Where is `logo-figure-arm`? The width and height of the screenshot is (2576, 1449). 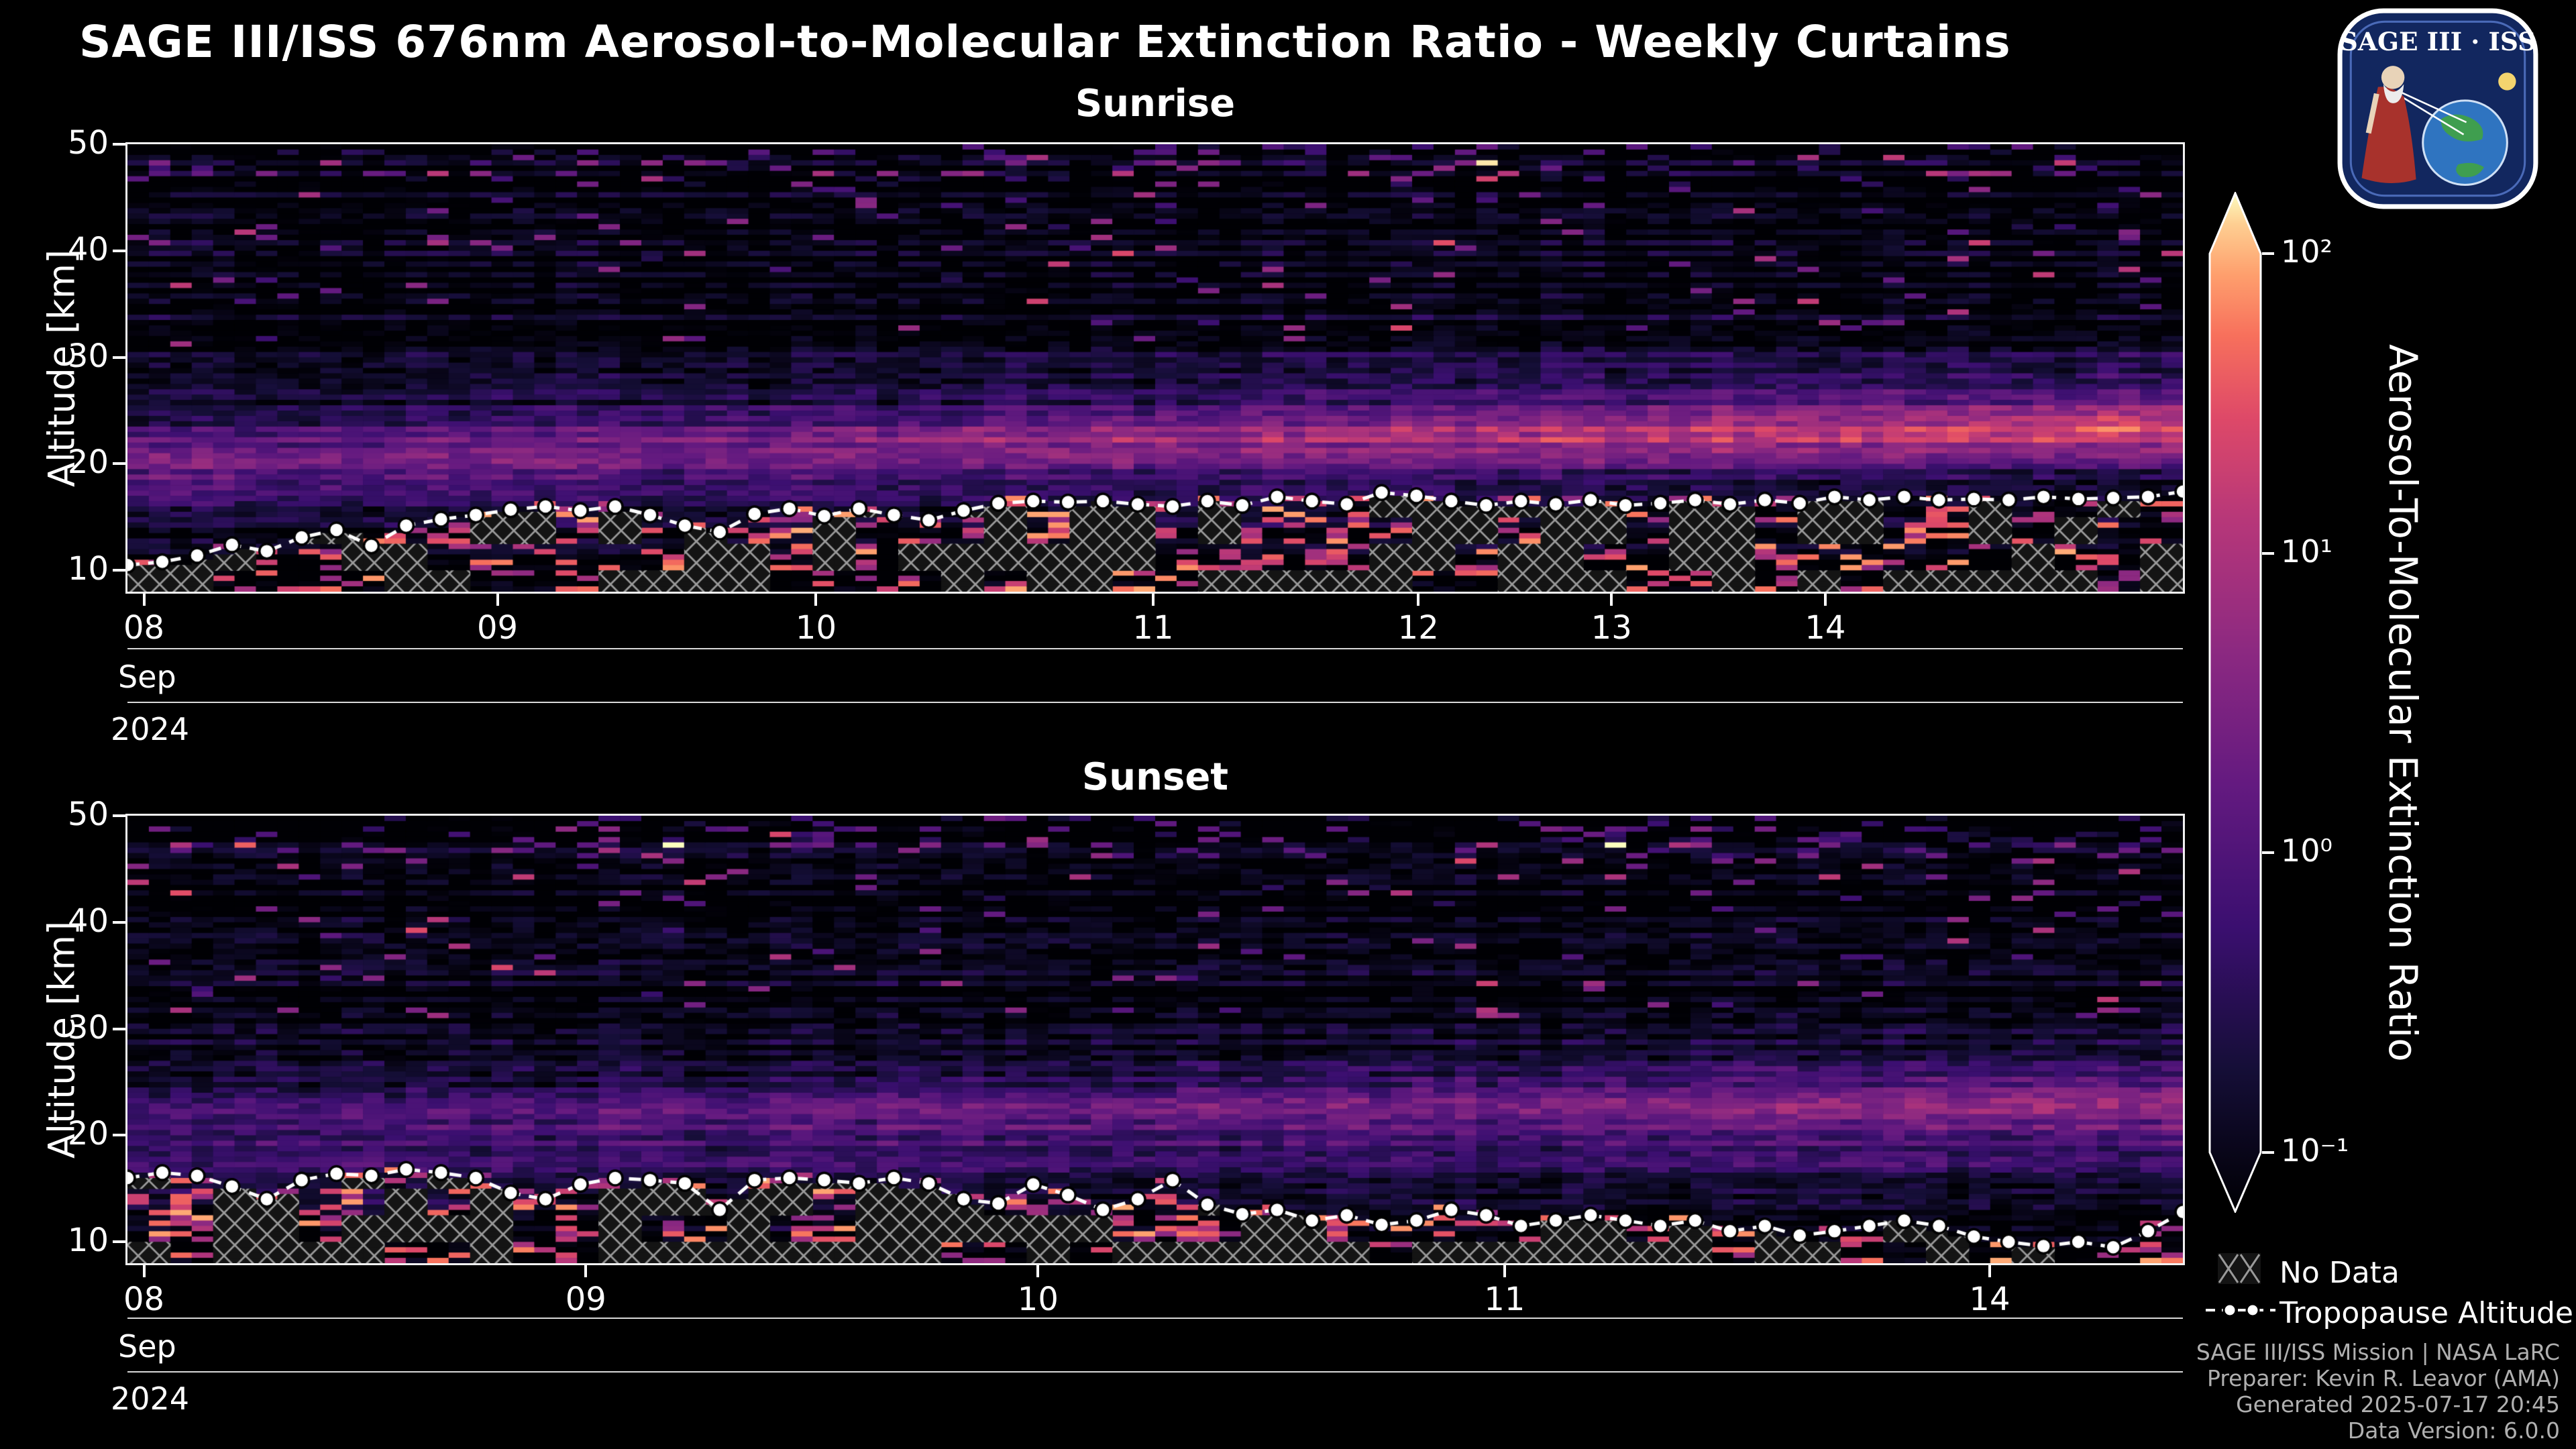 logo-figure-arm is located at coordinates (2372, 113).